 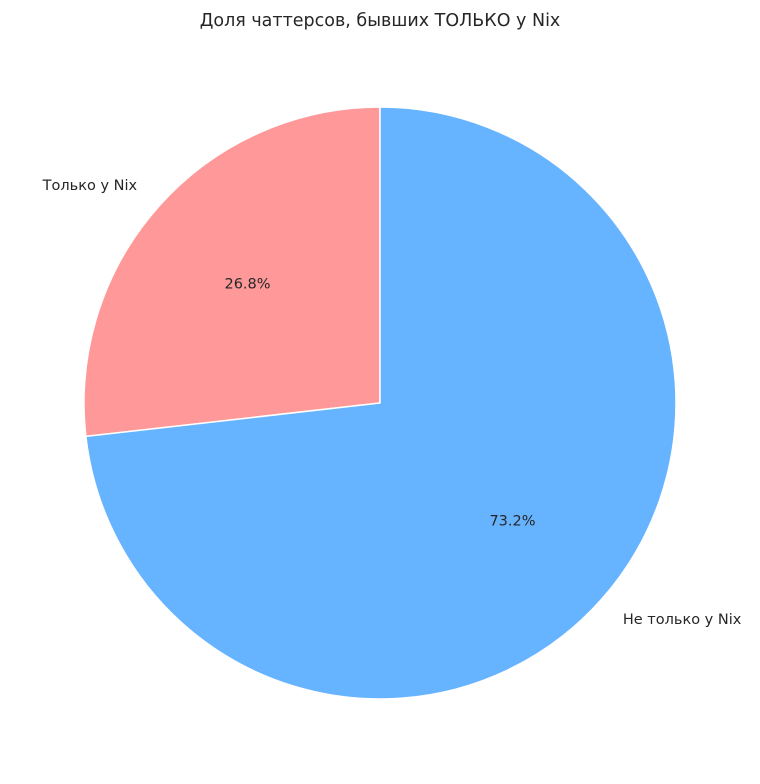 What do you see at coordinates (380, 21) in the screenshot?
I see `chart-title: Доля чаттерсов, бывших ТОЛЬКО у Nix` at bounding box center [380, 21].